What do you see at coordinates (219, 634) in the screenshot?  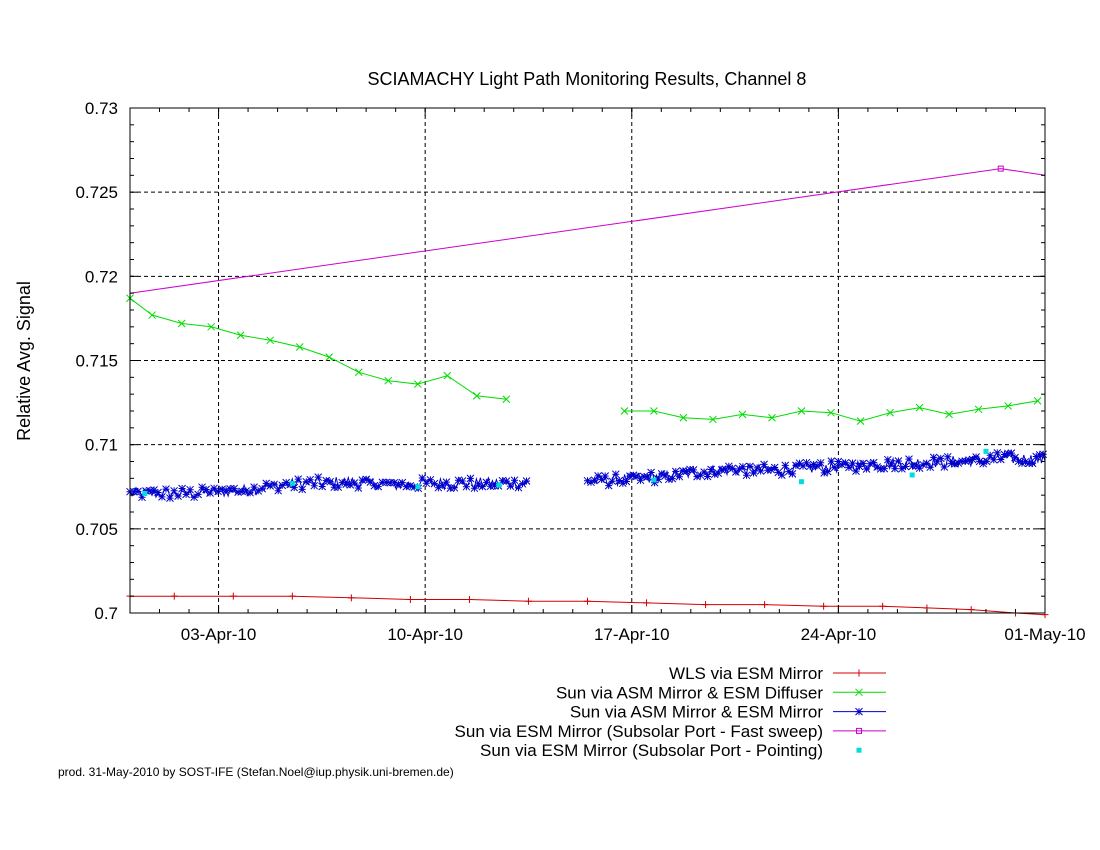 I see `x-tick-label: 03-Apr-10` at bounding box center [219, 634].